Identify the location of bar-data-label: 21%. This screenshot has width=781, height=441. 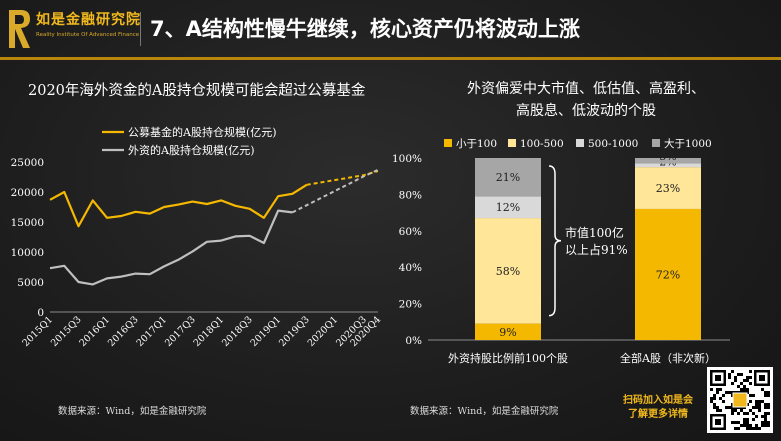
(508, 177).